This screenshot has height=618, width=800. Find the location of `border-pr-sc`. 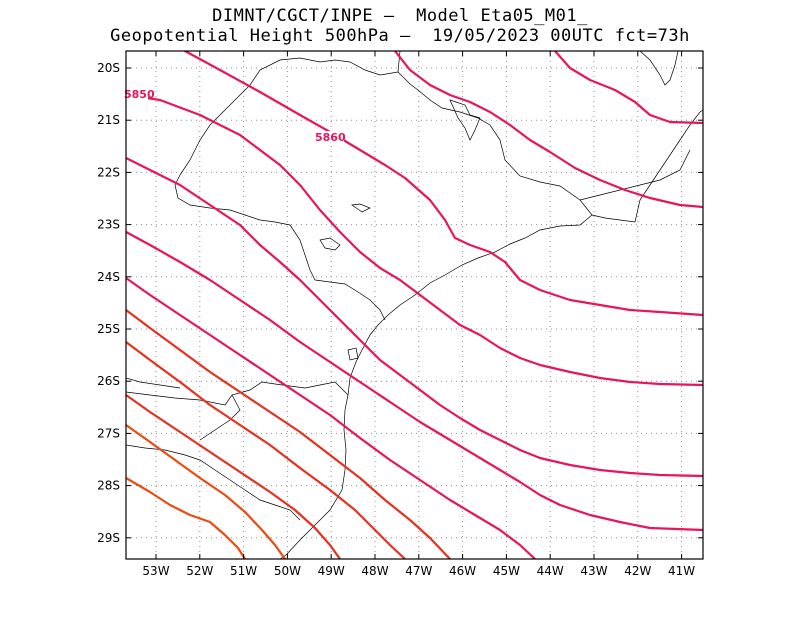

border-pr-sc is located at coordinates (237, 393).